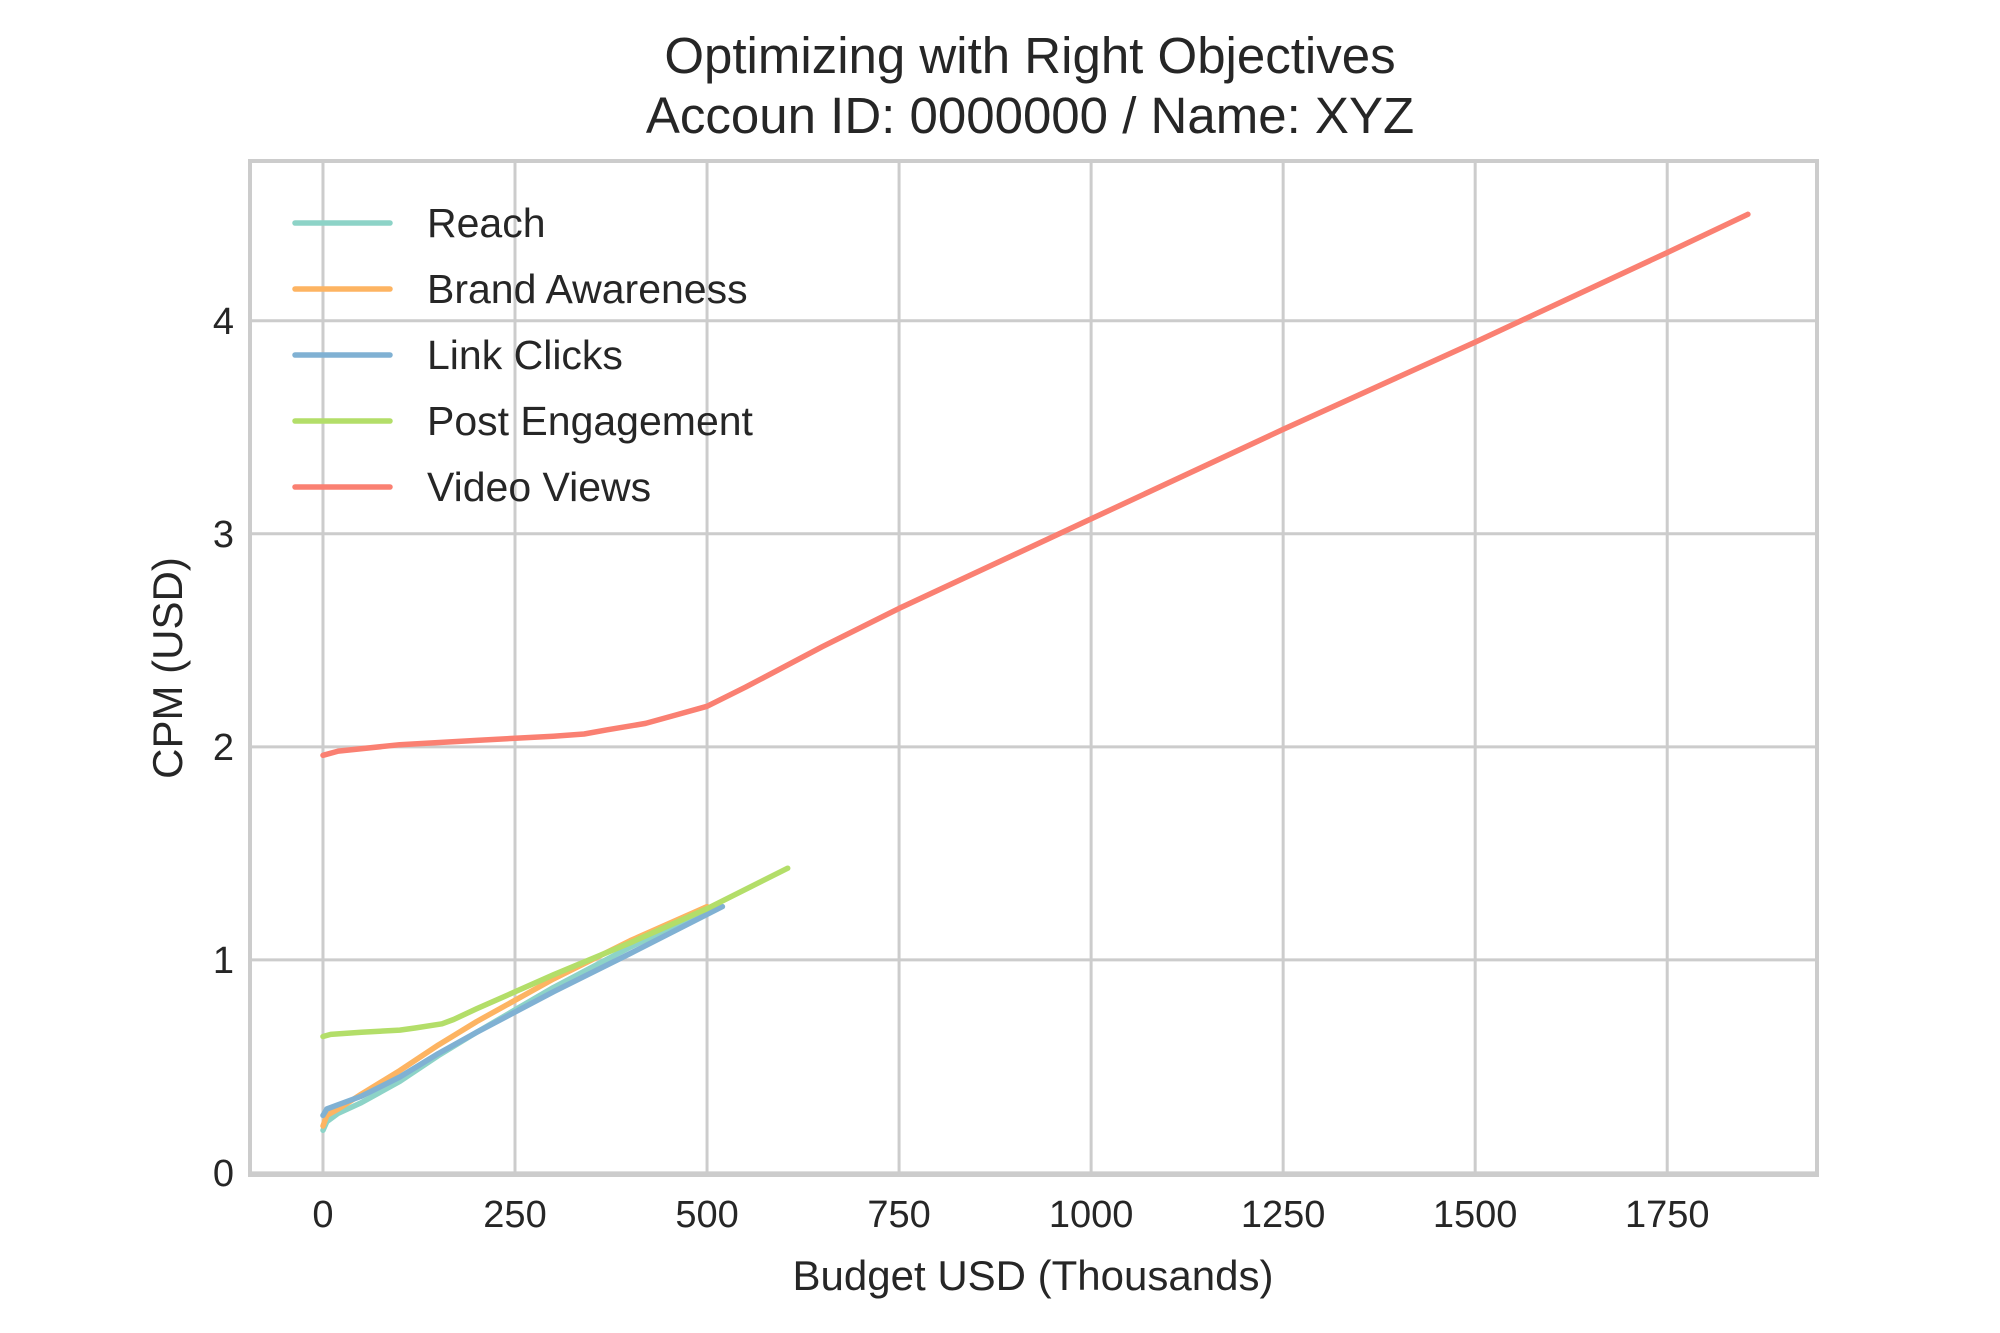 The height and width of the screenshot is (1333, 2000). Describe the element at coordinates (223, 322) in the screenshot. I see `y-tick-label: 4` at that location.